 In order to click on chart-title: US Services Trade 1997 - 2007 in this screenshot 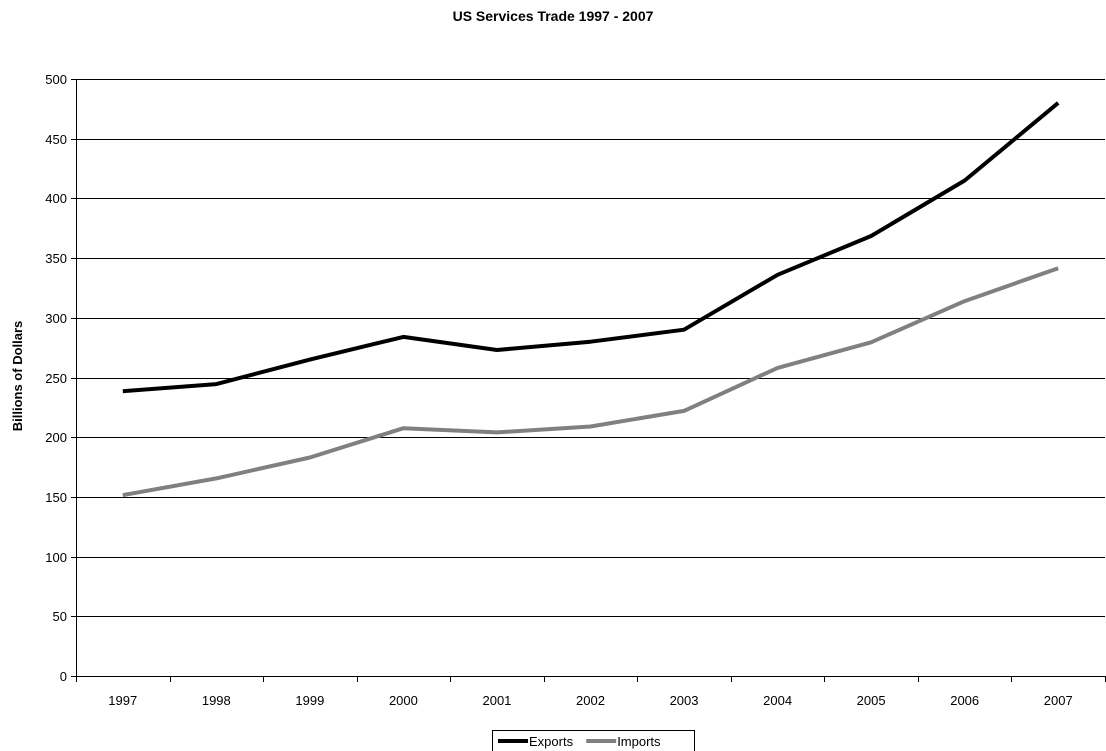, I will do `click(553, 16)`.